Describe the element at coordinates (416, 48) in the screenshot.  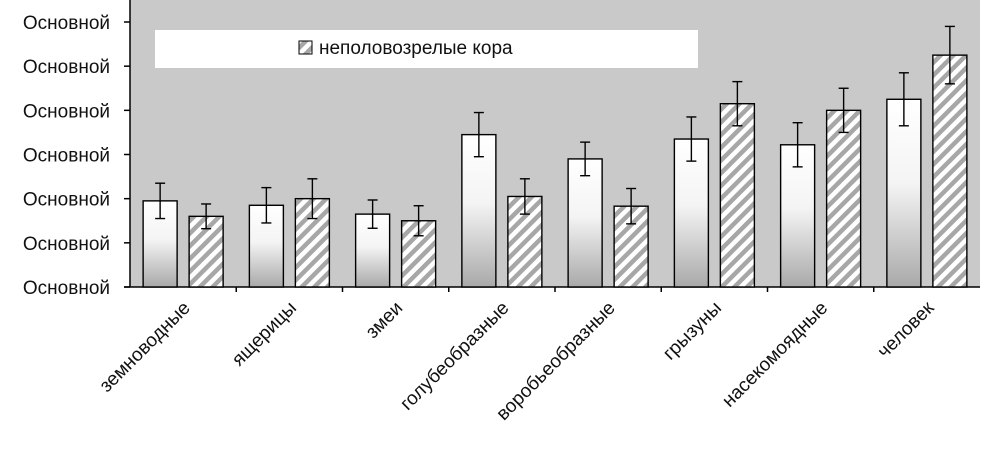
I see `legend-label: неполовозрелые кора` at that location.